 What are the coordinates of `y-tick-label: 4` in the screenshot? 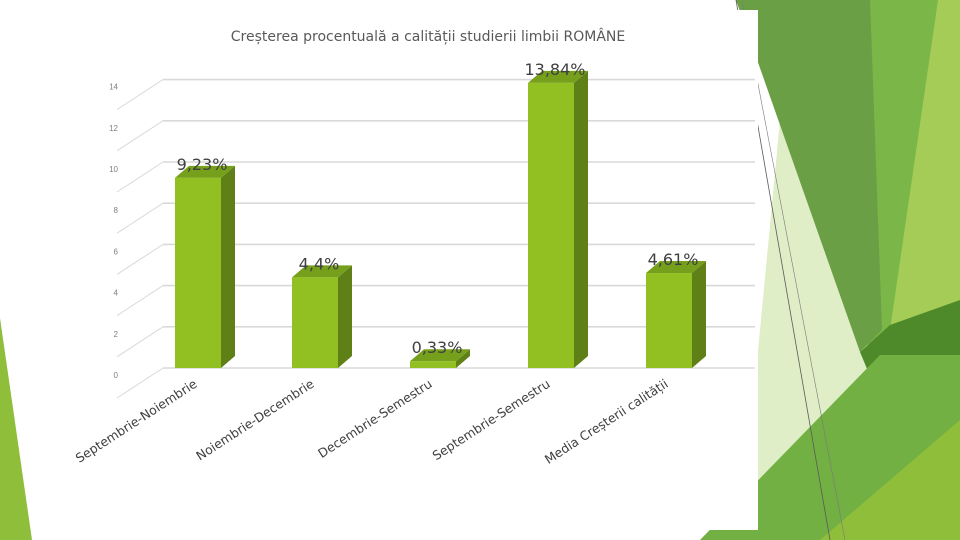 It's located at (116, 293).